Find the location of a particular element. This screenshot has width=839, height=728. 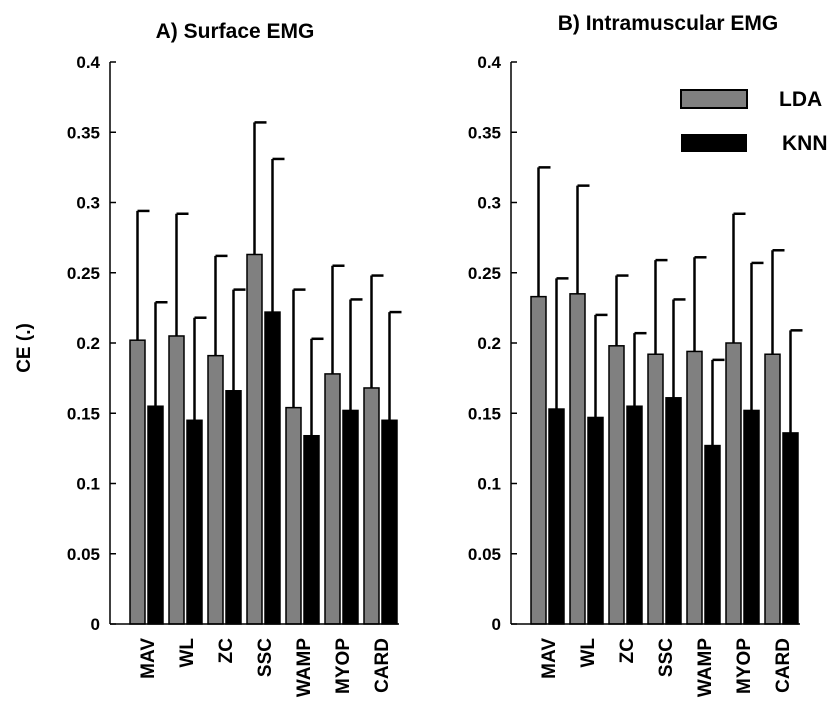

chart-title: B) Intramuscular EMG is located at coordinates (668, 23).